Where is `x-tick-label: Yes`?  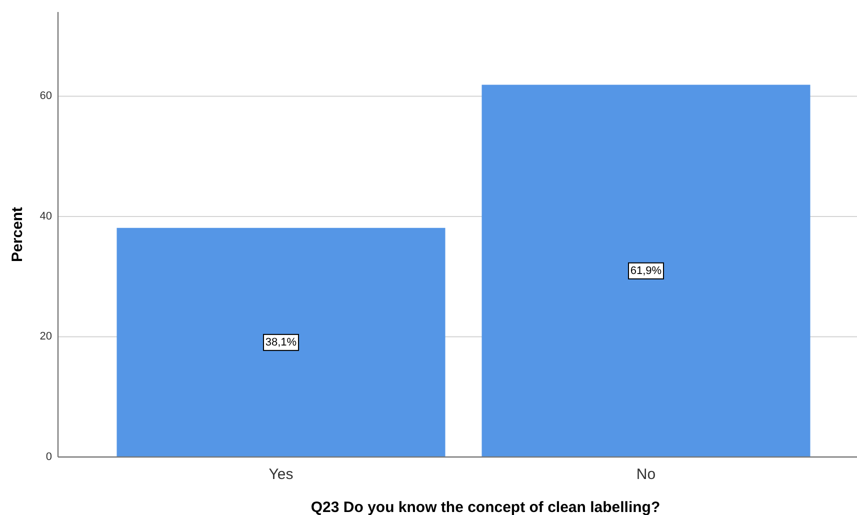 x-tick-label: Yes is located at coordinates (281, 474).